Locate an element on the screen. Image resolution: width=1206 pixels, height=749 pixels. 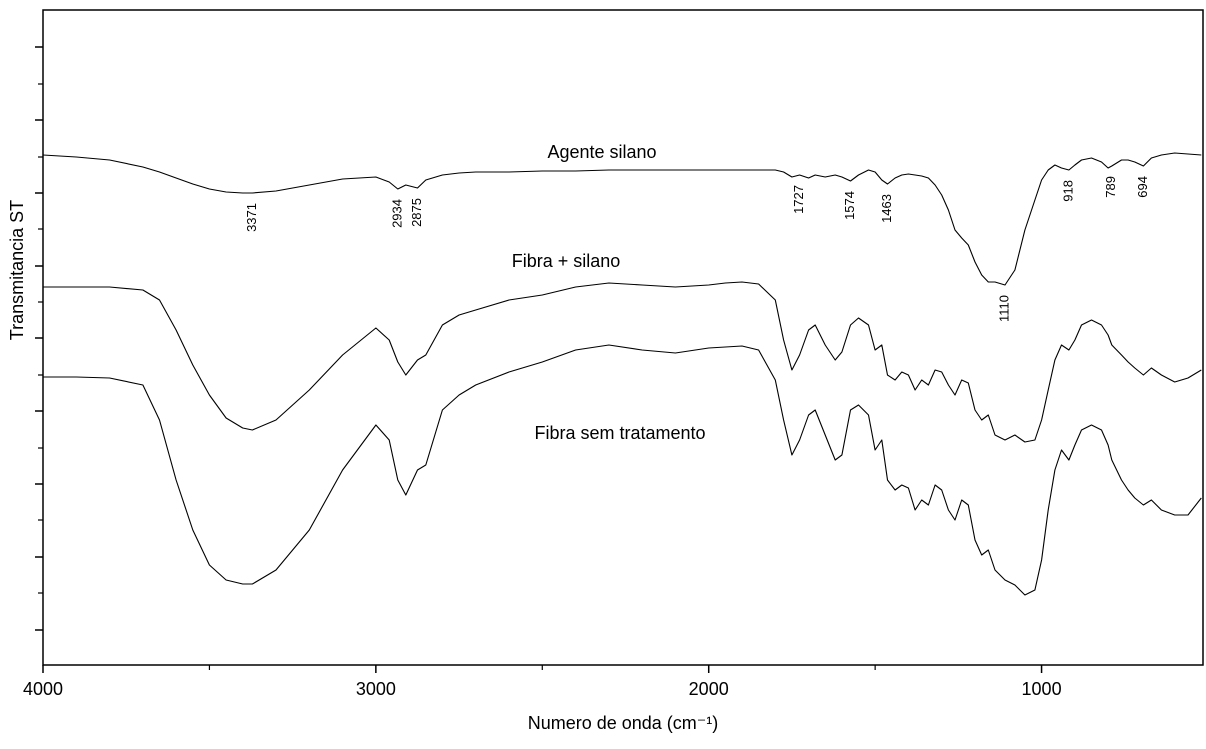
peak-label: 1463 is located at coordinates (886, 208).